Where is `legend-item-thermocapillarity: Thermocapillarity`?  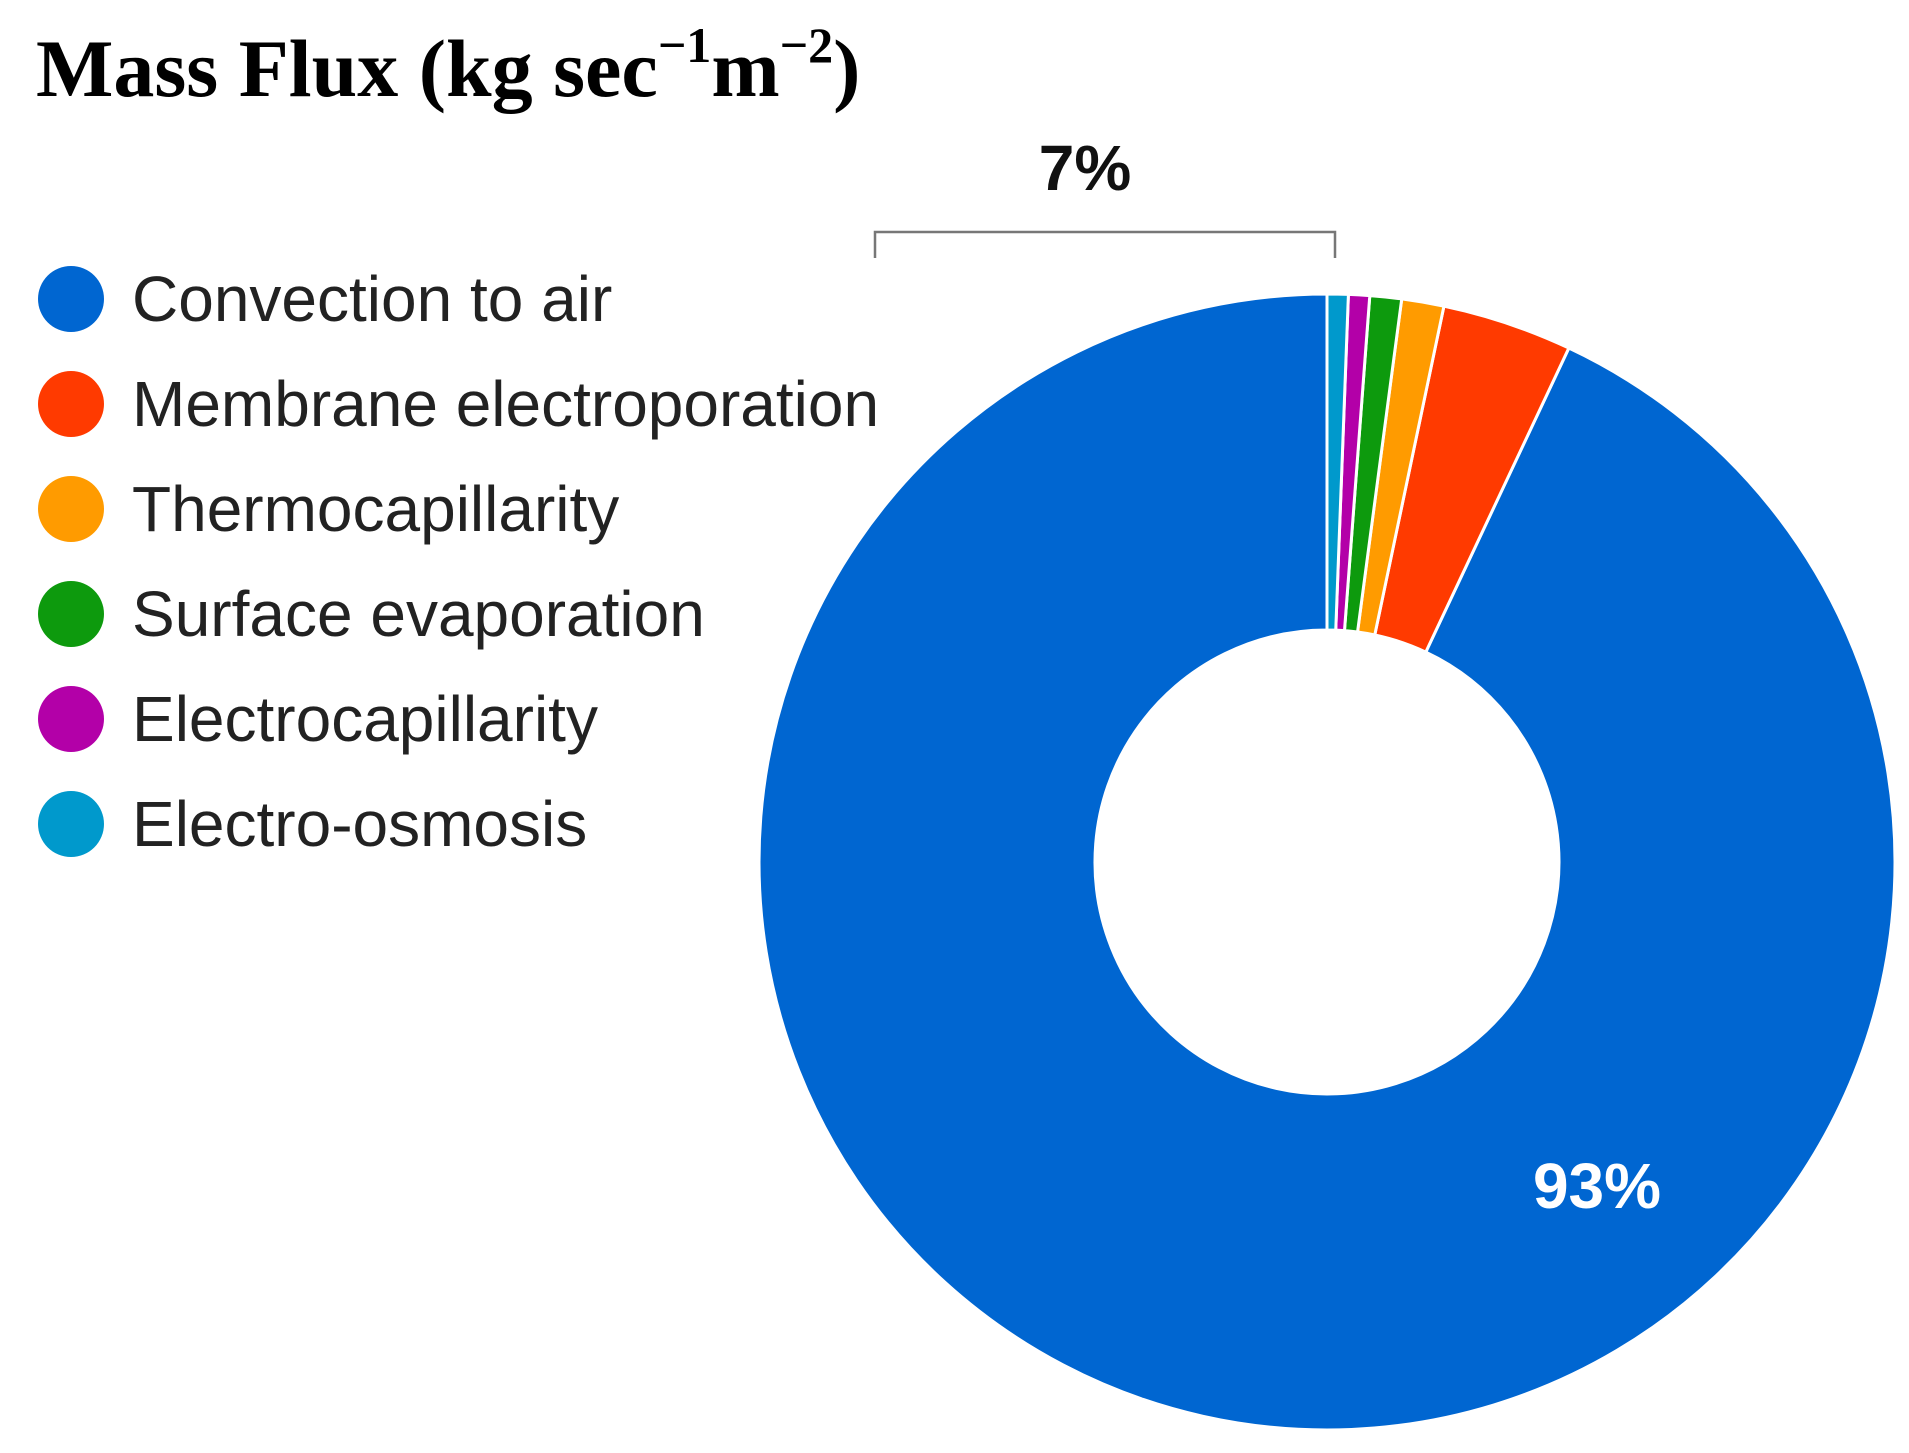
legend-item-thermocapillarity: Thermocapillarity is located at coordinates (488, 511).